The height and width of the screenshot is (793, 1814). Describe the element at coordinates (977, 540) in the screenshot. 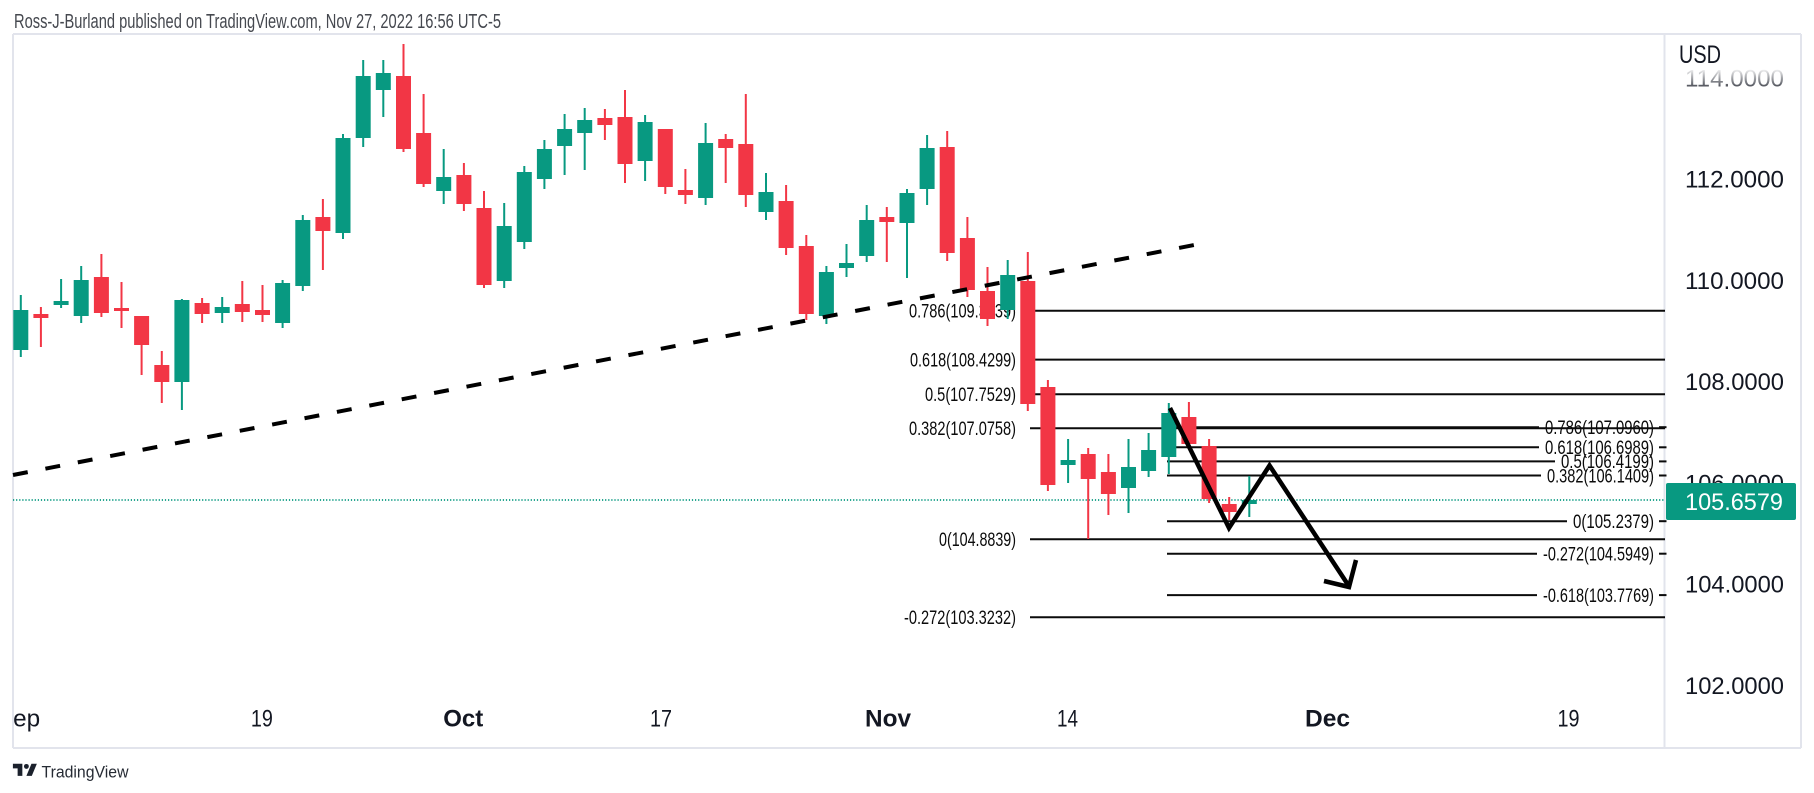

I see `svg-text: 0(104.8839)` at that location.